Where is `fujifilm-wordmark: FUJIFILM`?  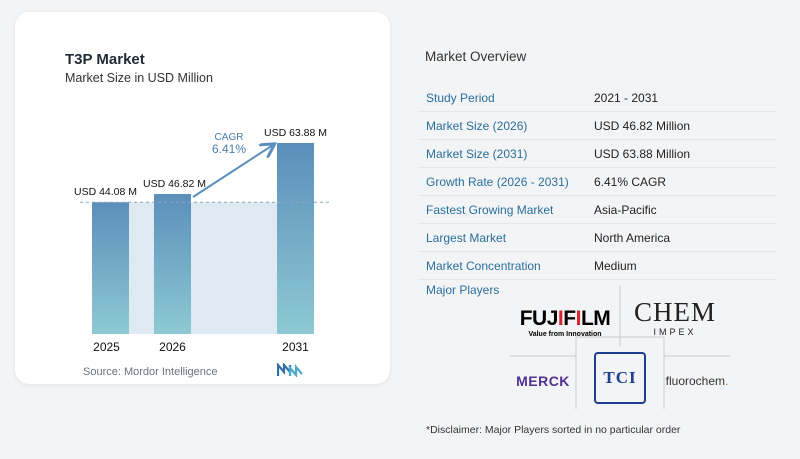 fujifilm-wordmark: FUJIFILM is located at coordinates (565, 319).